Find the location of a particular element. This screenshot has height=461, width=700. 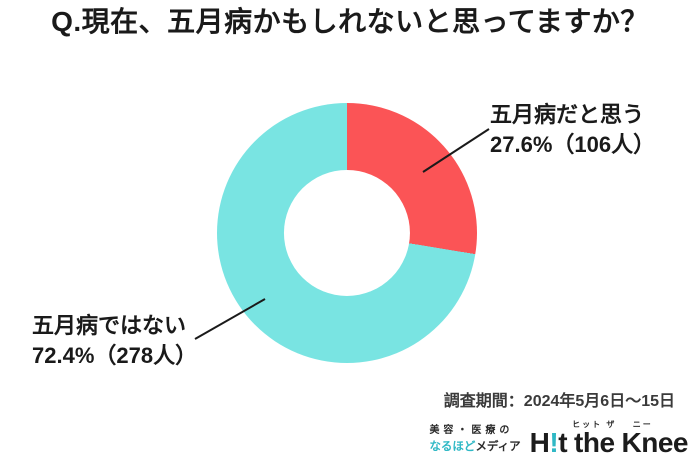

logo-word-knee: ニー Knee is located at coordinates (655, 439).